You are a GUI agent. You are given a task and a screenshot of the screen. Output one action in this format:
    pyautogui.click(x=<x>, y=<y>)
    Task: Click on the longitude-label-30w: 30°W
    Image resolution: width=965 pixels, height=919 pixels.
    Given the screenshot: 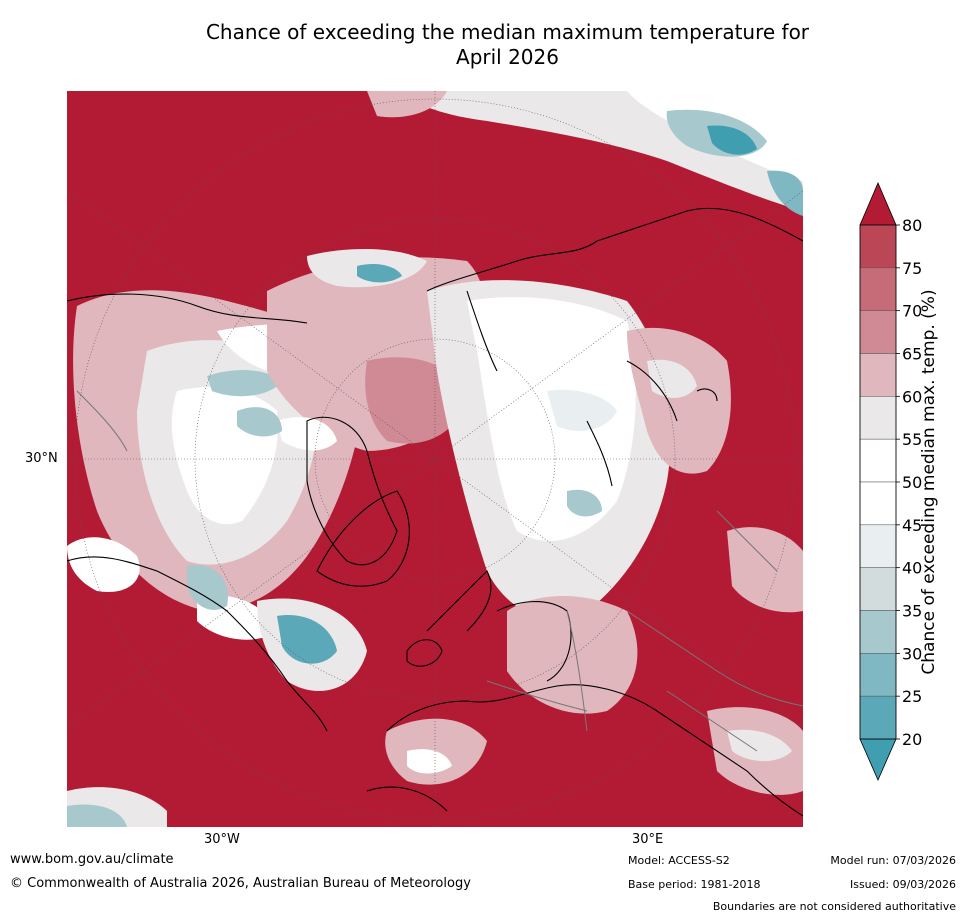 What is the action you would take?
    pyautogui.click(x=222, y=839)
    